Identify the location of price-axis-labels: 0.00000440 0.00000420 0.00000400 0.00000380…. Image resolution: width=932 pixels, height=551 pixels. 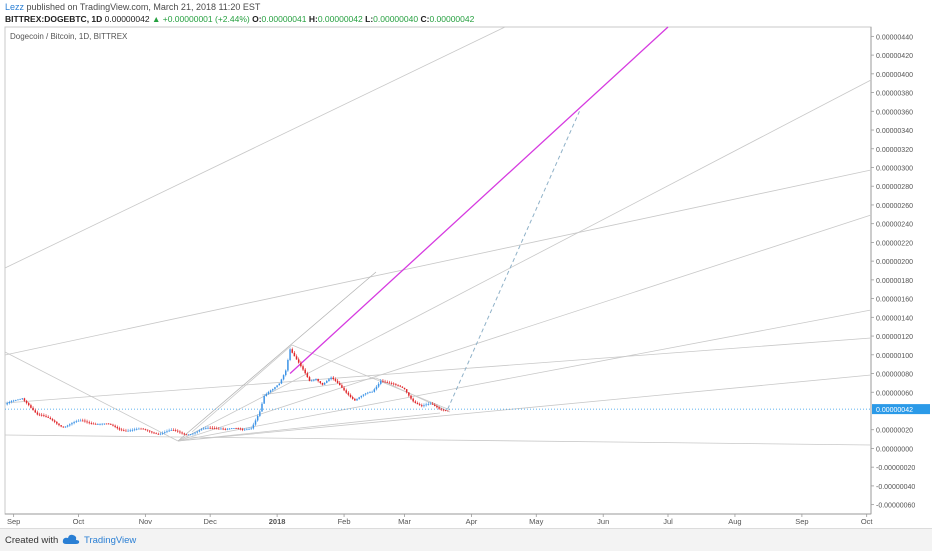
(900, 272).